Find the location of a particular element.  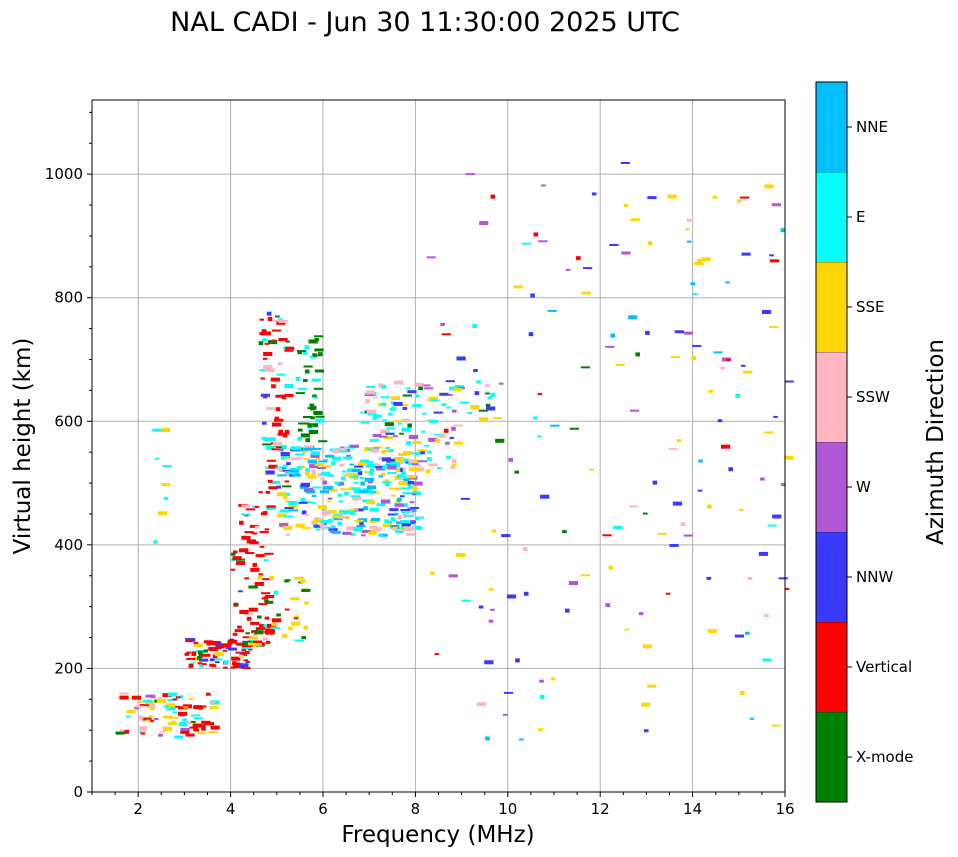

colorbar-segment is located at coordinates (831, 217).